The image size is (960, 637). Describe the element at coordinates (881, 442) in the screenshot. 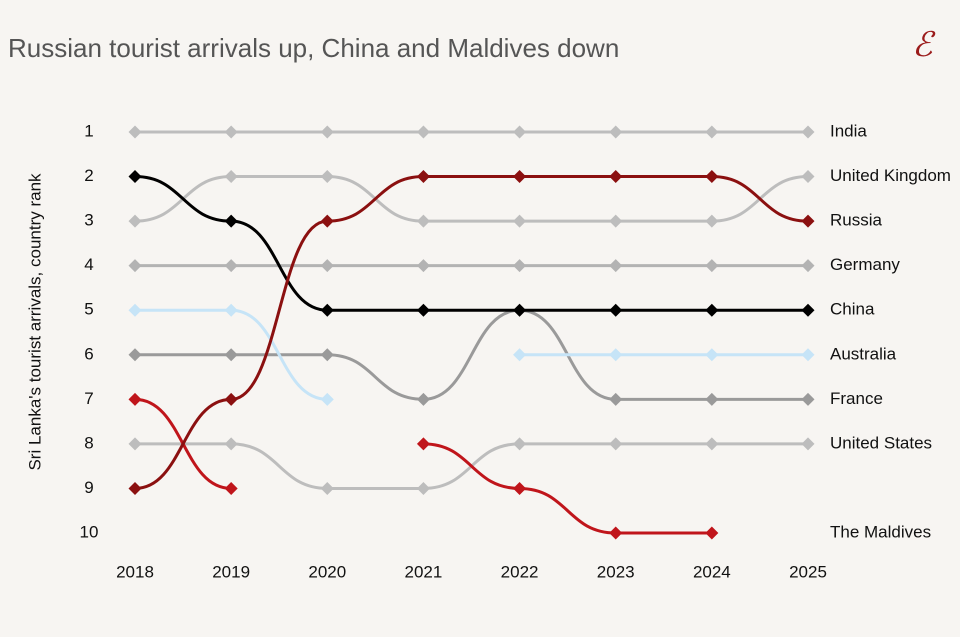

I see `legend-label: United States` at that location.